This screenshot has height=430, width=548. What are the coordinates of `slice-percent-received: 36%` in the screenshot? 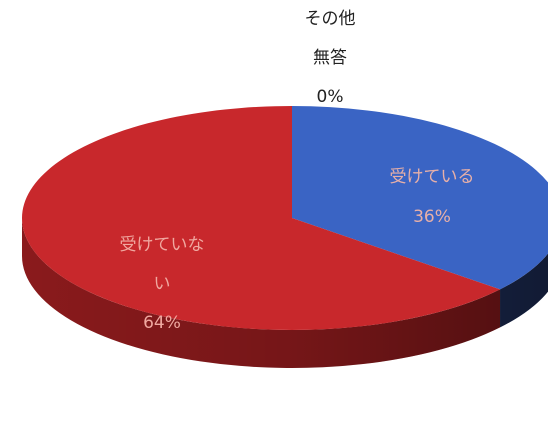 It's located at (432, 217).